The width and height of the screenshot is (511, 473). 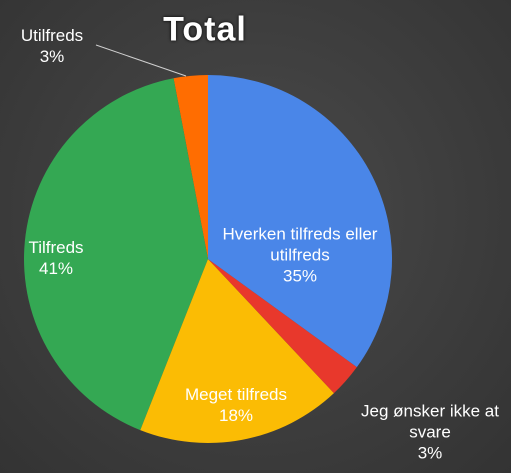 I want to click on slice-value: 35%, so click(x=300, y=276).